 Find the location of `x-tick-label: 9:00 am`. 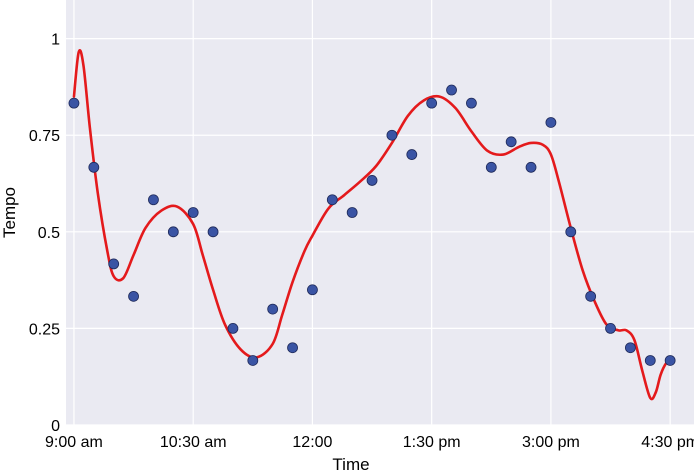

x-tick-label: 9:00 am is located at coordinates (74, 442).